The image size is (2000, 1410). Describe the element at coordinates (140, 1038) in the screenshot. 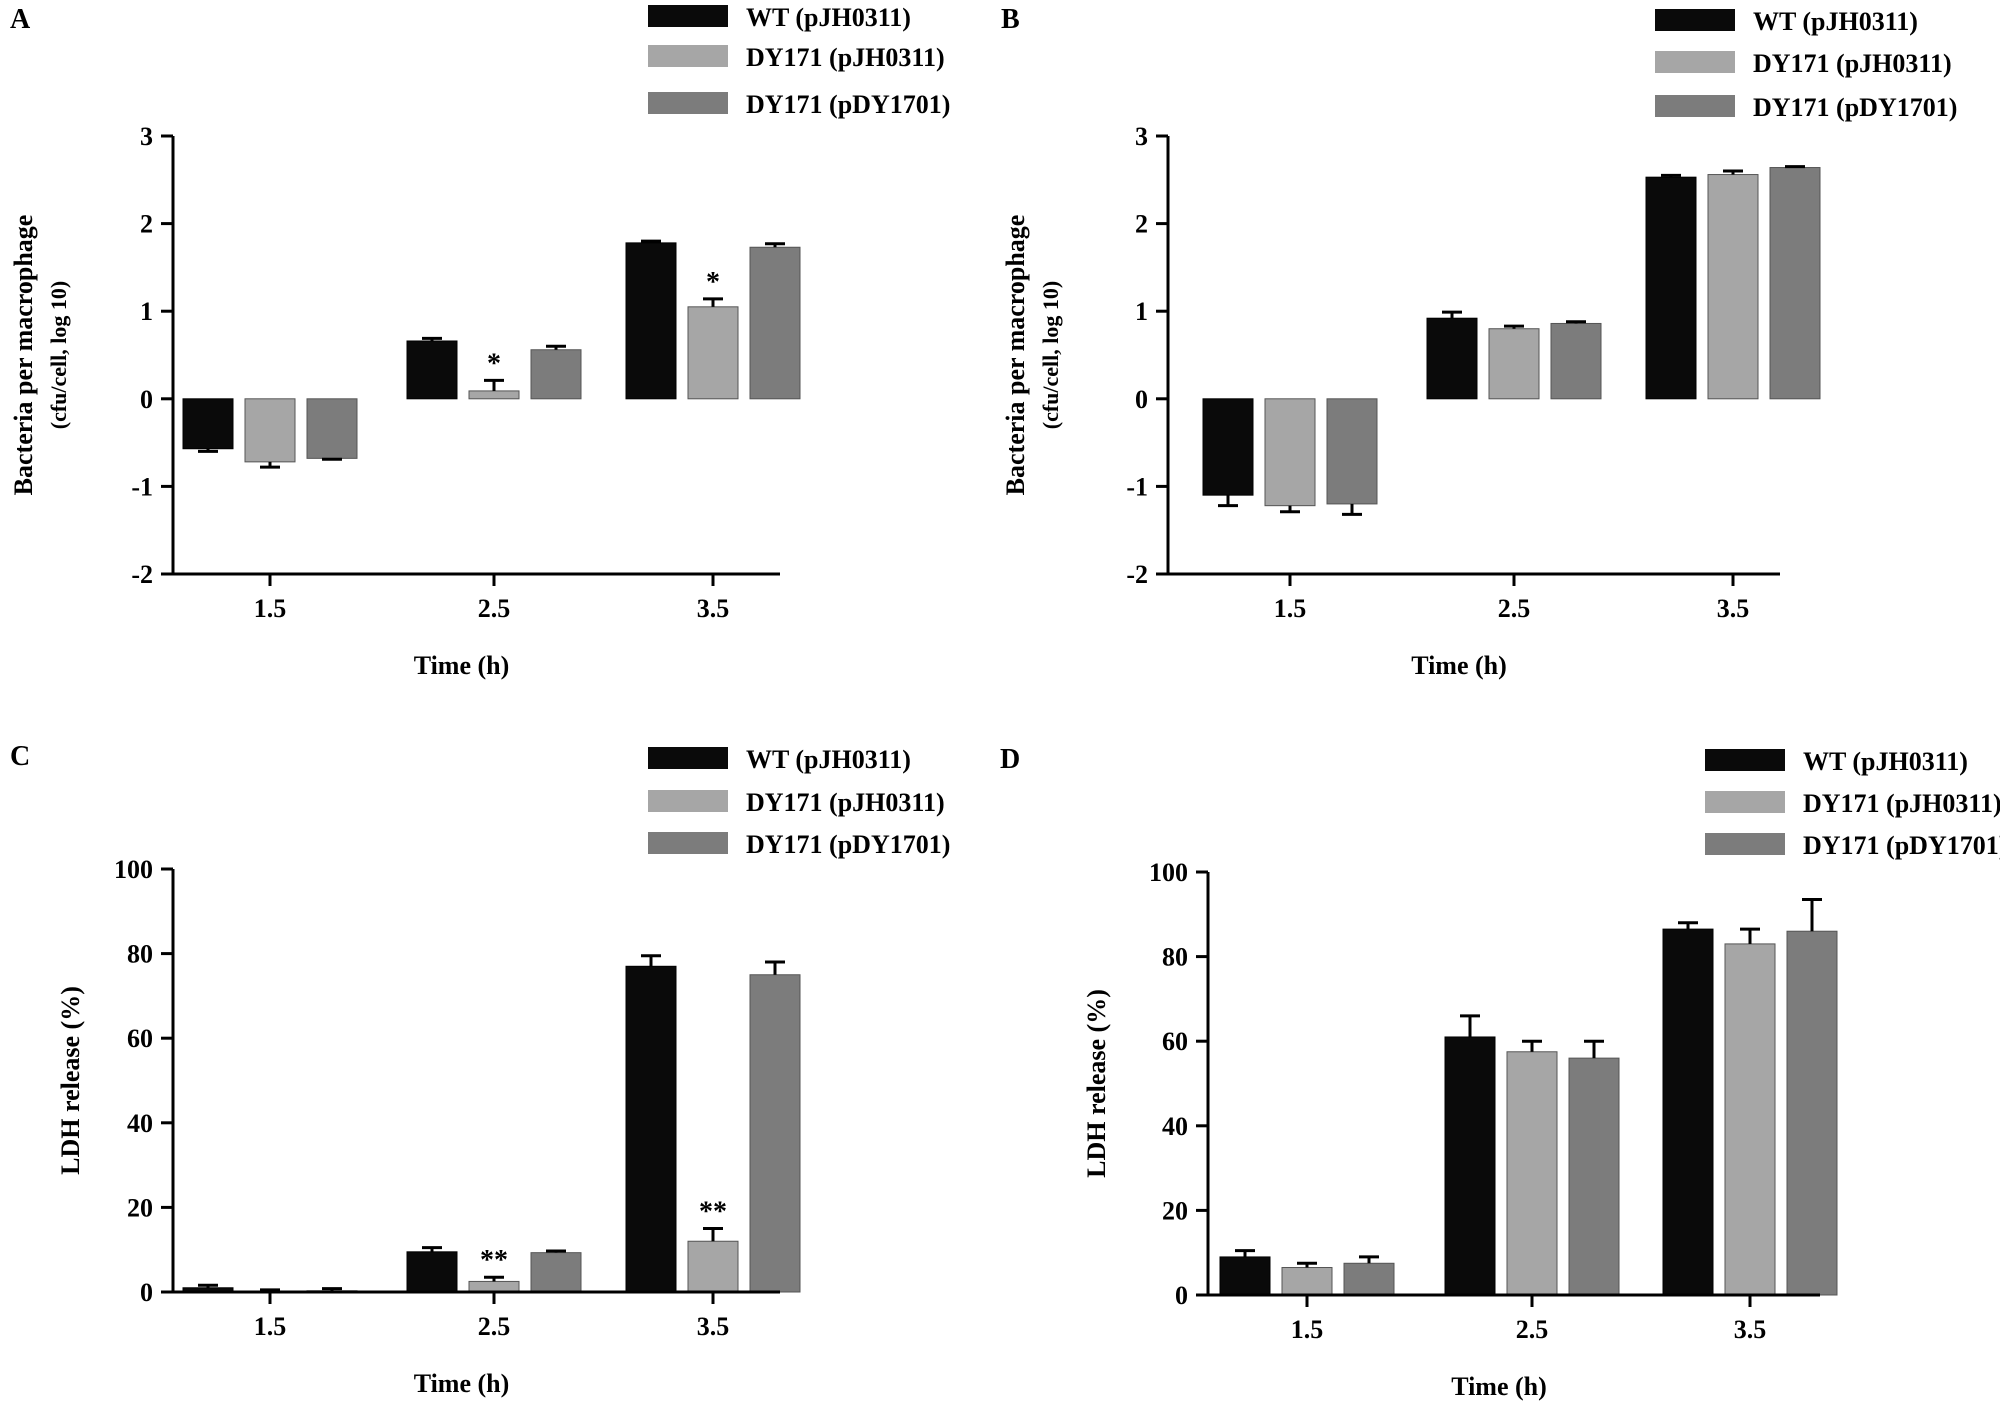

I see `y-tick-label: 60` at that location.